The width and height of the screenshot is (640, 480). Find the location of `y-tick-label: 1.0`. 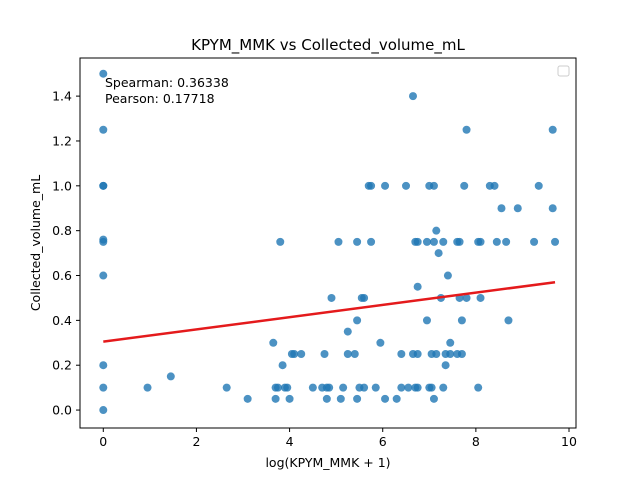

y-tick-label: 1.0 is located at coordinates (62, 185).